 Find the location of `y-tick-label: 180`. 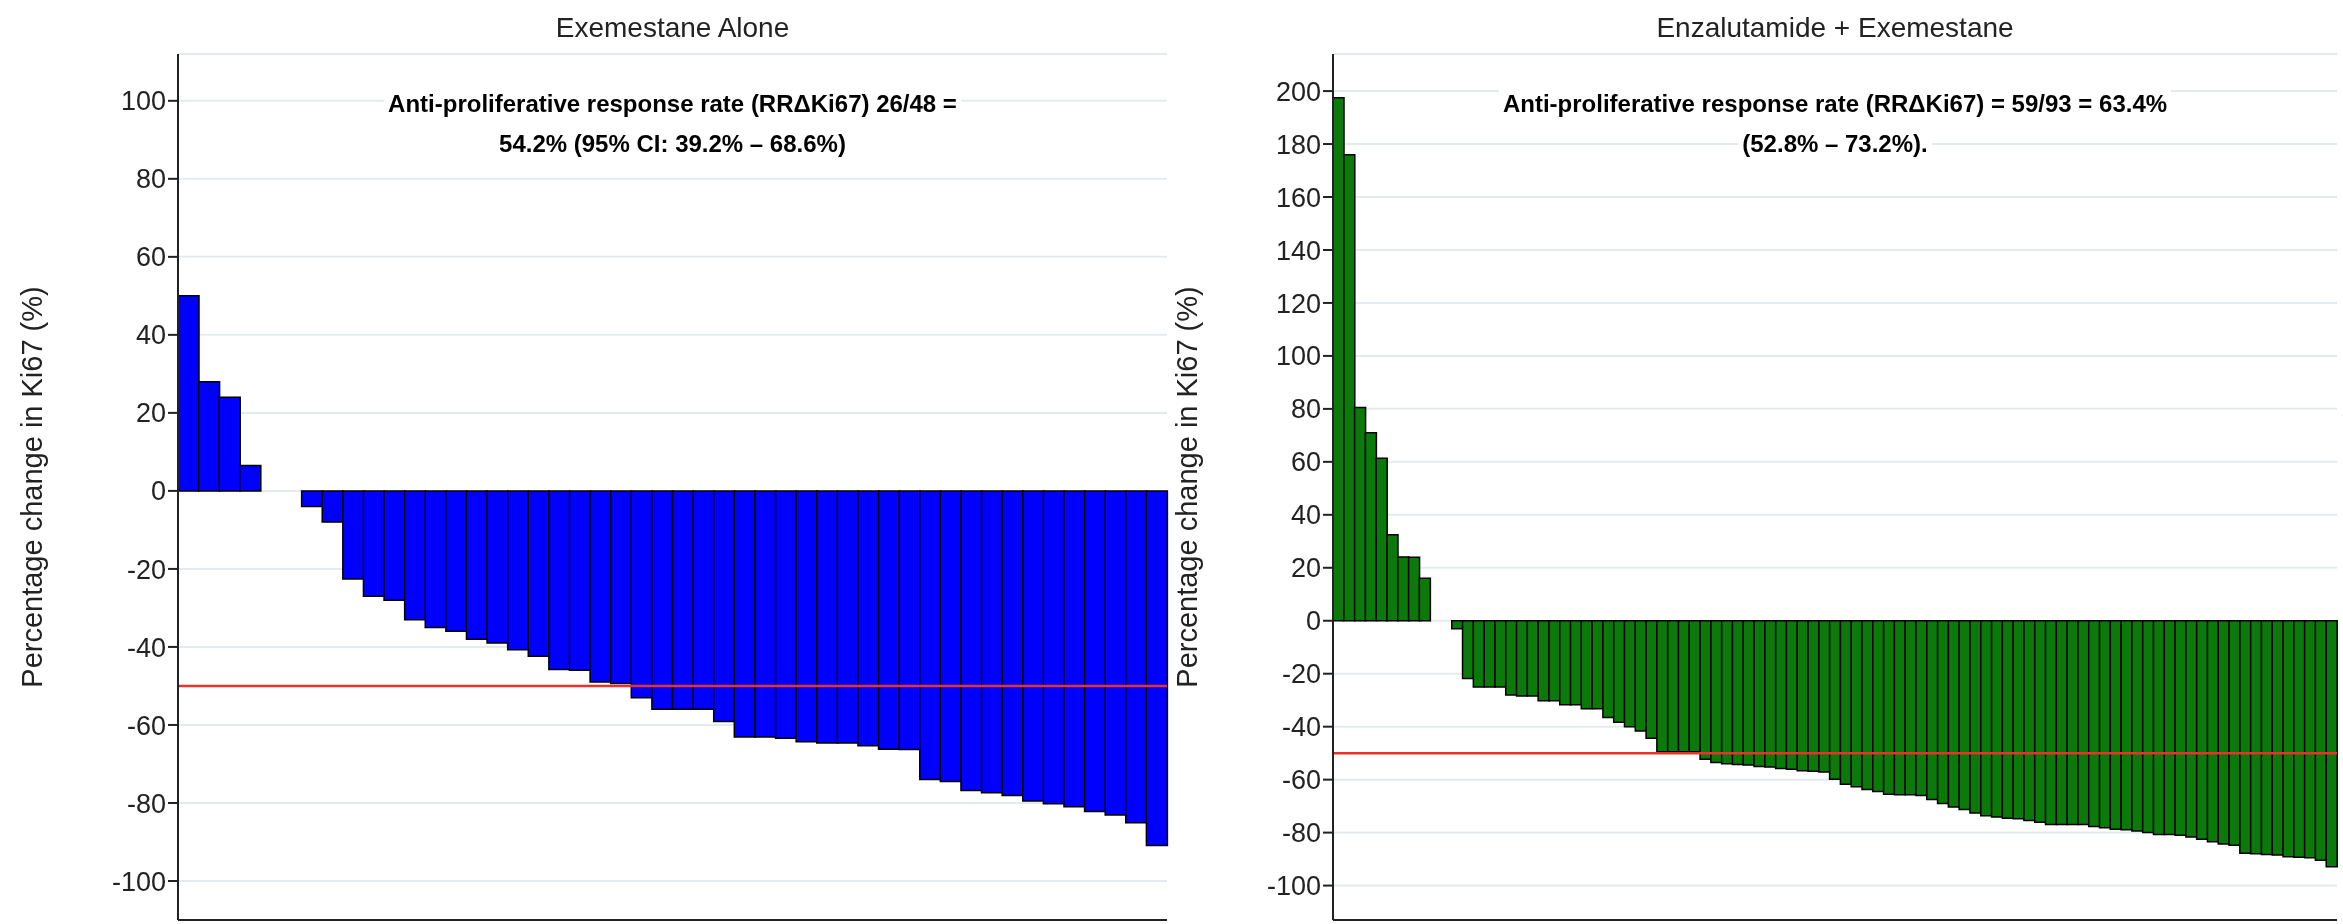

y-tick-label: 180 is located at coordinates (1298, 144).